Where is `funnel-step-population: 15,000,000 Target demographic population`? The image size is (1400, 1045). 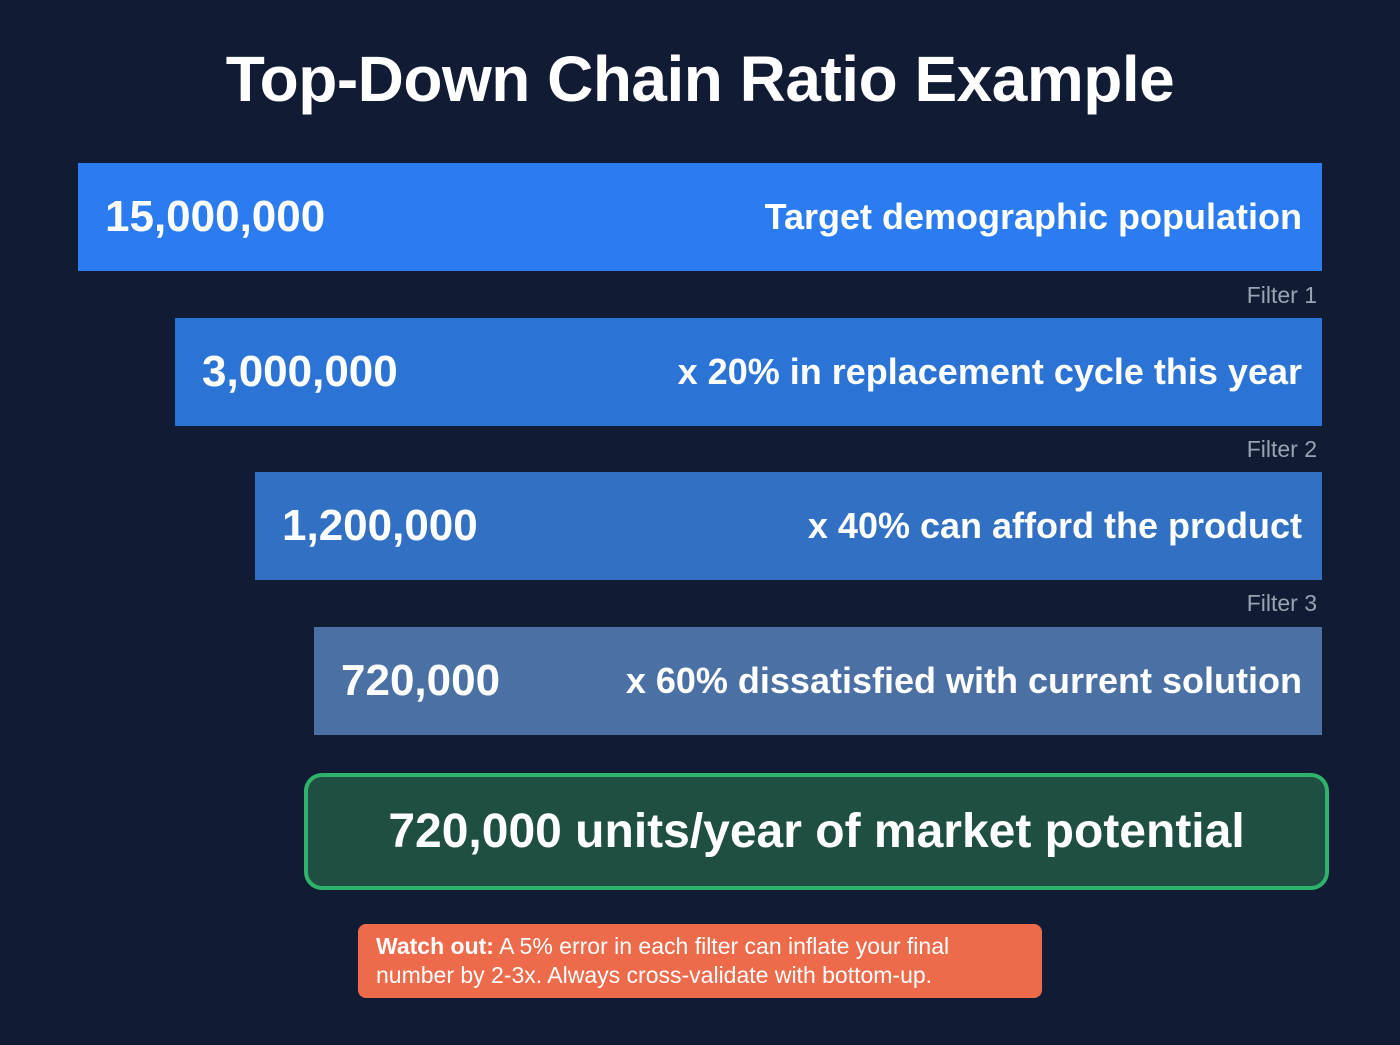
funnel-step-population: 15,000,000 Target demographic population is located at coordinates (700, 217).